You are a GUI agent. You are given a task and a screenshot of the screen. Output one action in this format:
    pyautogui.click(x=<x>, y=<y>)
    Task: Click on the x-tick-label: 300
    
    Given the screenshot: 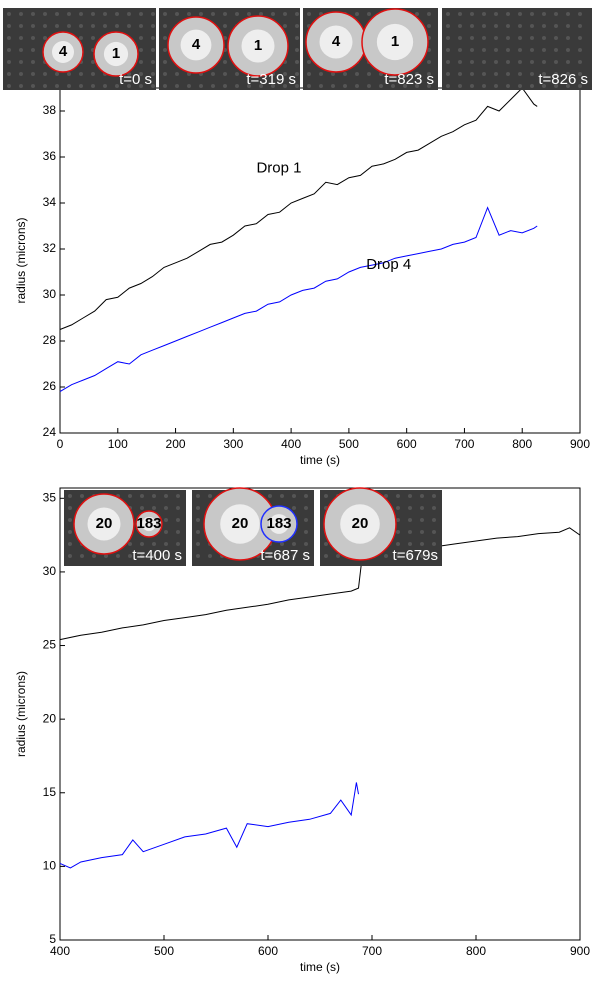 What is the action you would take?
    pyautogui.click(x=233, y=444)
    